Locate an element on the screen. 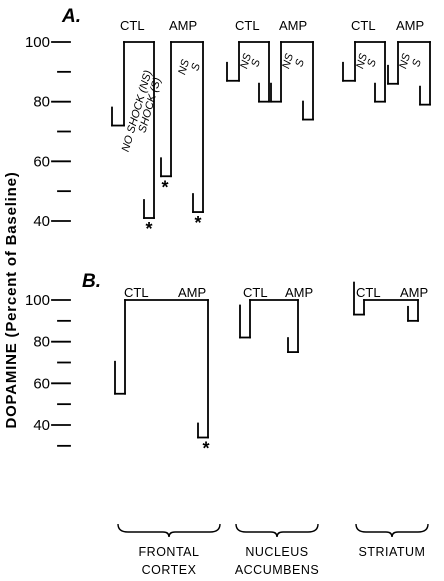 This screenshot has height=581, width=444. panel-a-striatum-amp-ns-bar-label: NS is located at coordinates (405, 61).